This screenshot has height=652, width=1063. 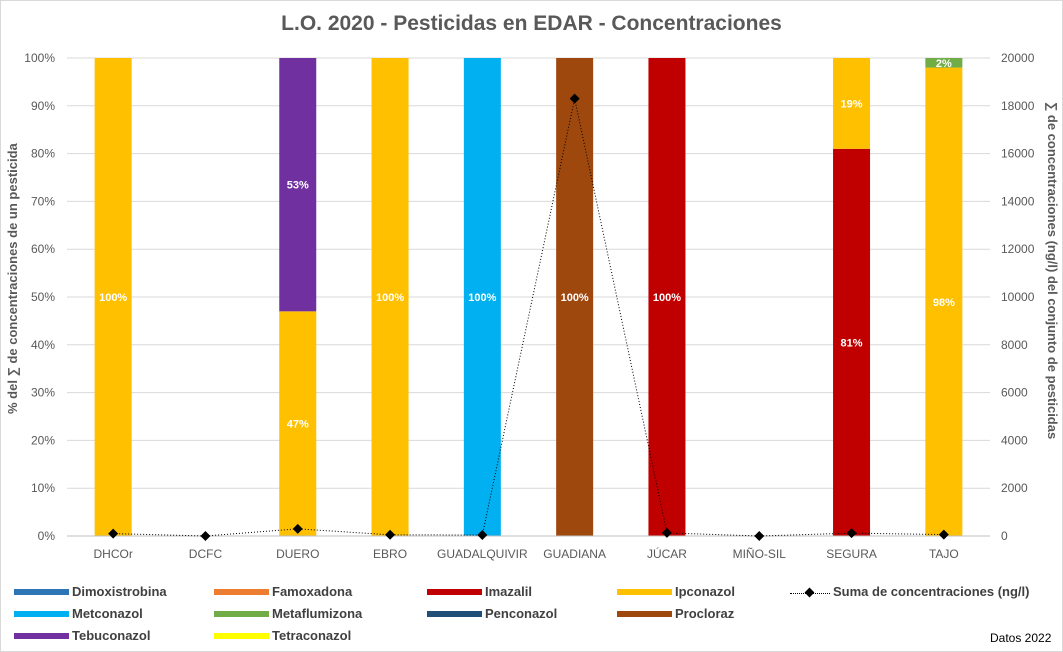 I want to click on y-tick-label: 30%, so click(x=43, y=393).